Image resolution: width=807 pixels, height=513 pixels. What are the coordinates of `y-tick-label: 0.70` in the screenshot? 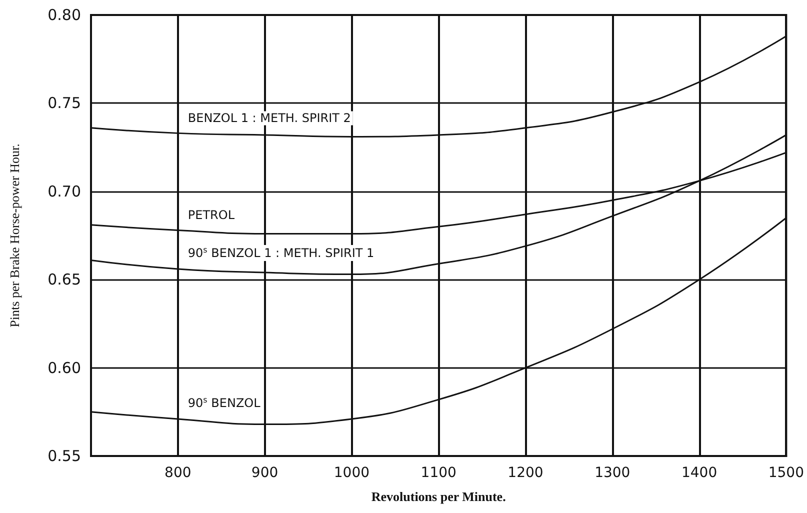 It's located at (64, 191).